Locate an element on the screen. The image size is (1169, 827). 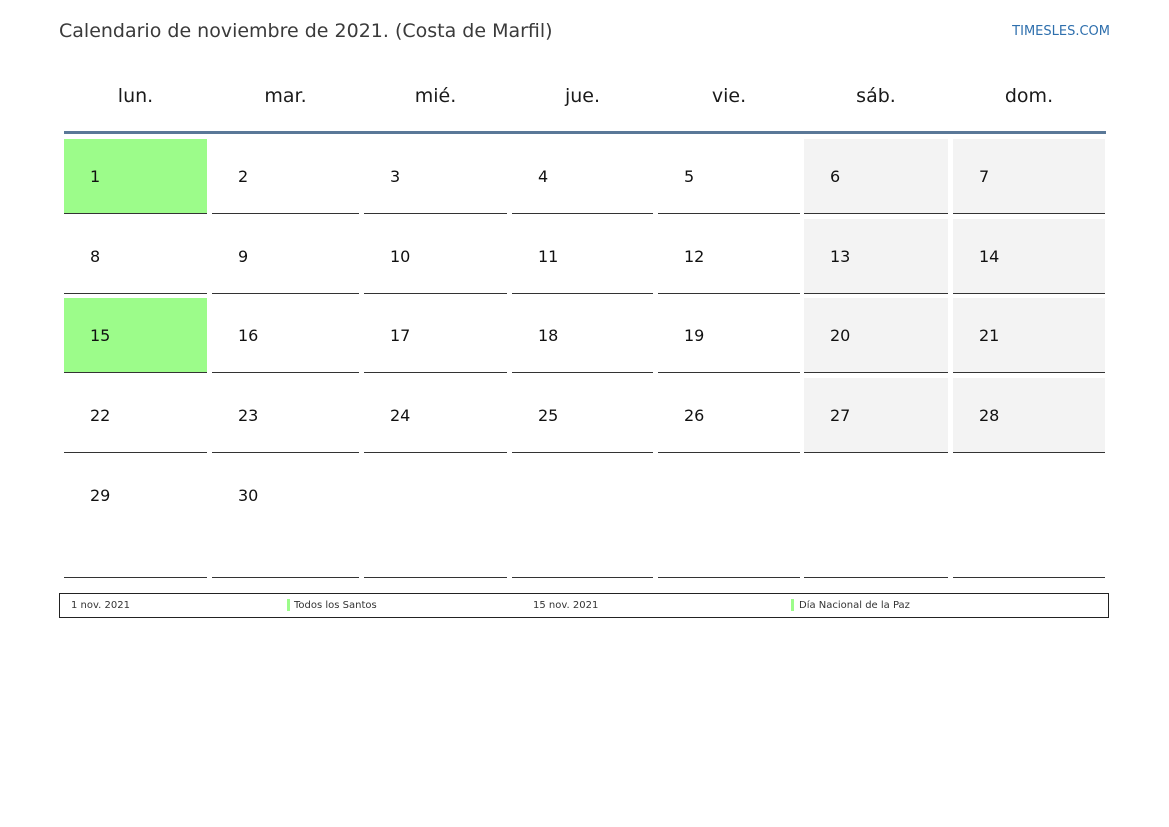
day-number: 29 is located at coordinates (100, 495).